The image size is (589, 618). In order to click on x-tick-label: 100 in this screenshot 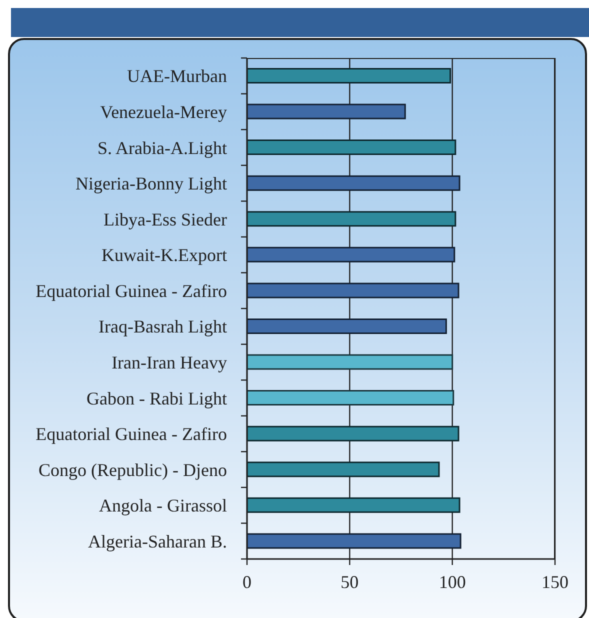, I will do `click(452, 582)`.